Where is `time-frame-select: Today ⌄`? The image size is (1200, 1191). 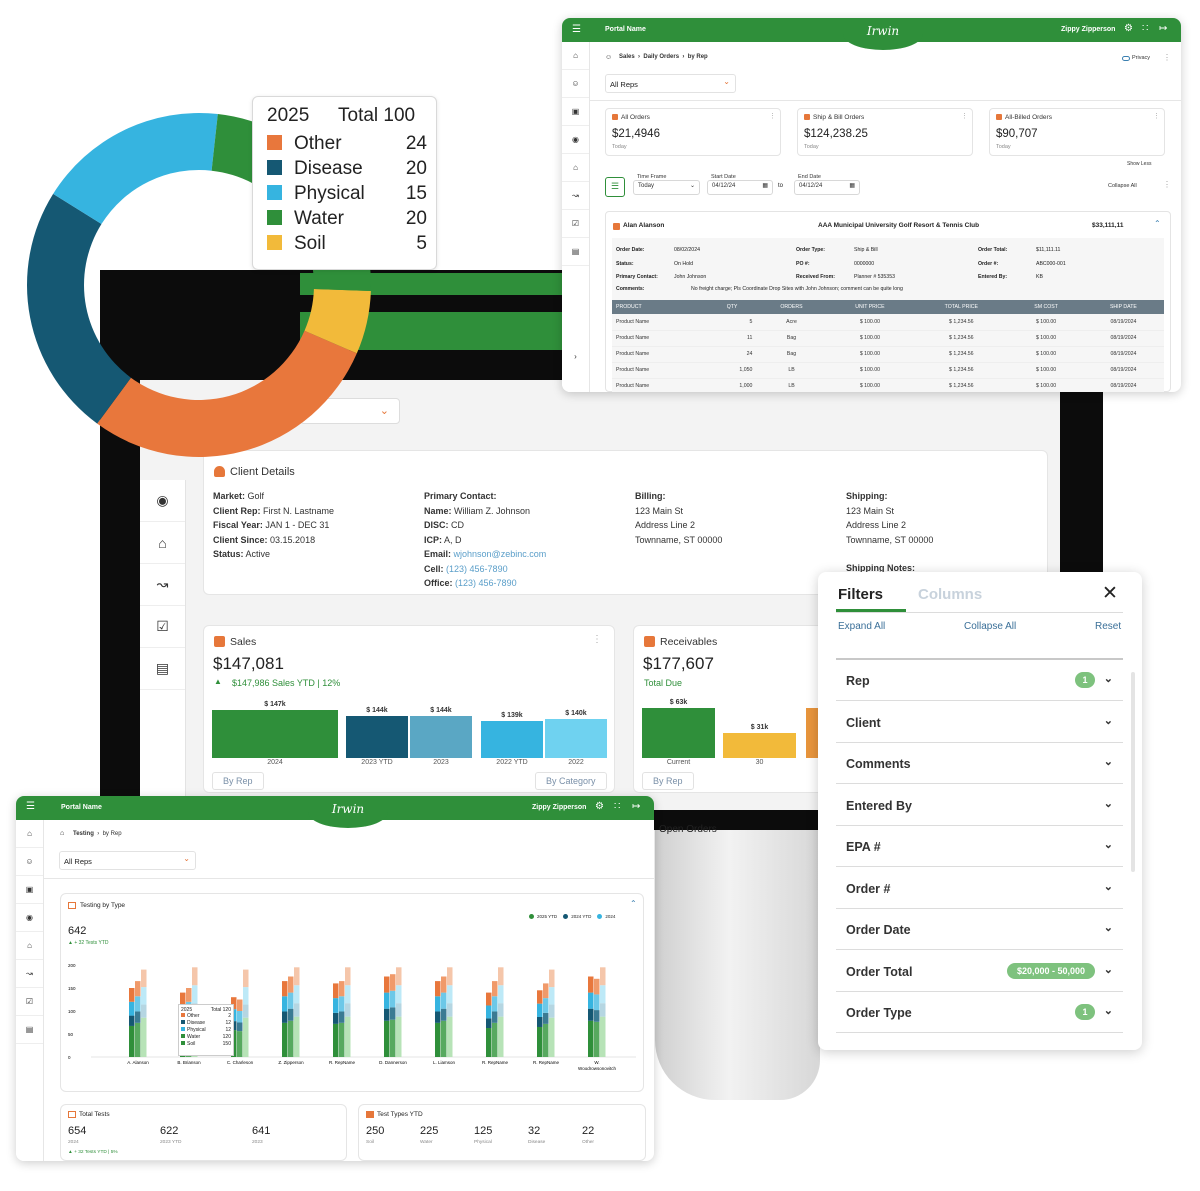 time-frame-select: Today ⌄ is located at coordinates (666, 187).